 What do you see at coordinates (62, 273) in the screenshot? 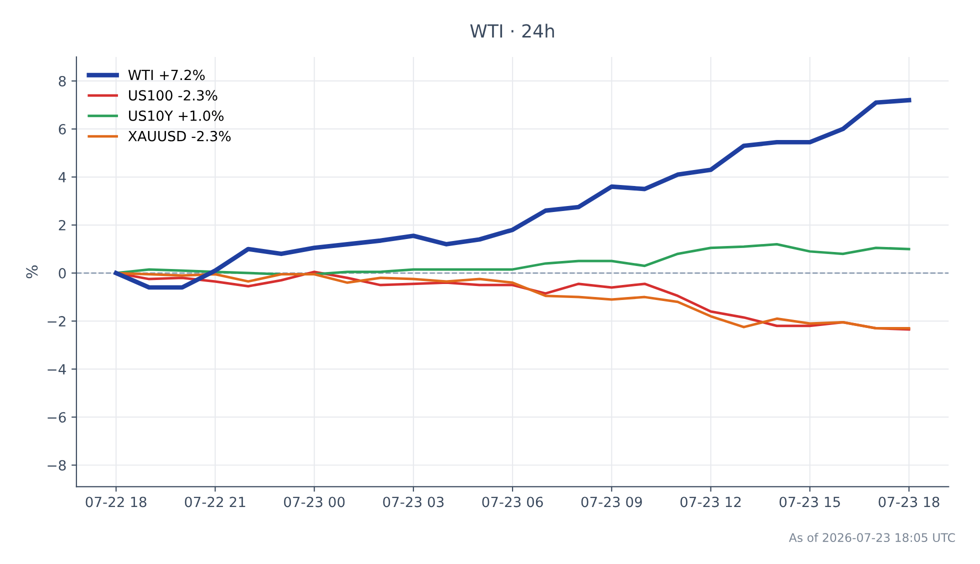
I see `y-tick-label: 0` at bounding box center [62, 273].